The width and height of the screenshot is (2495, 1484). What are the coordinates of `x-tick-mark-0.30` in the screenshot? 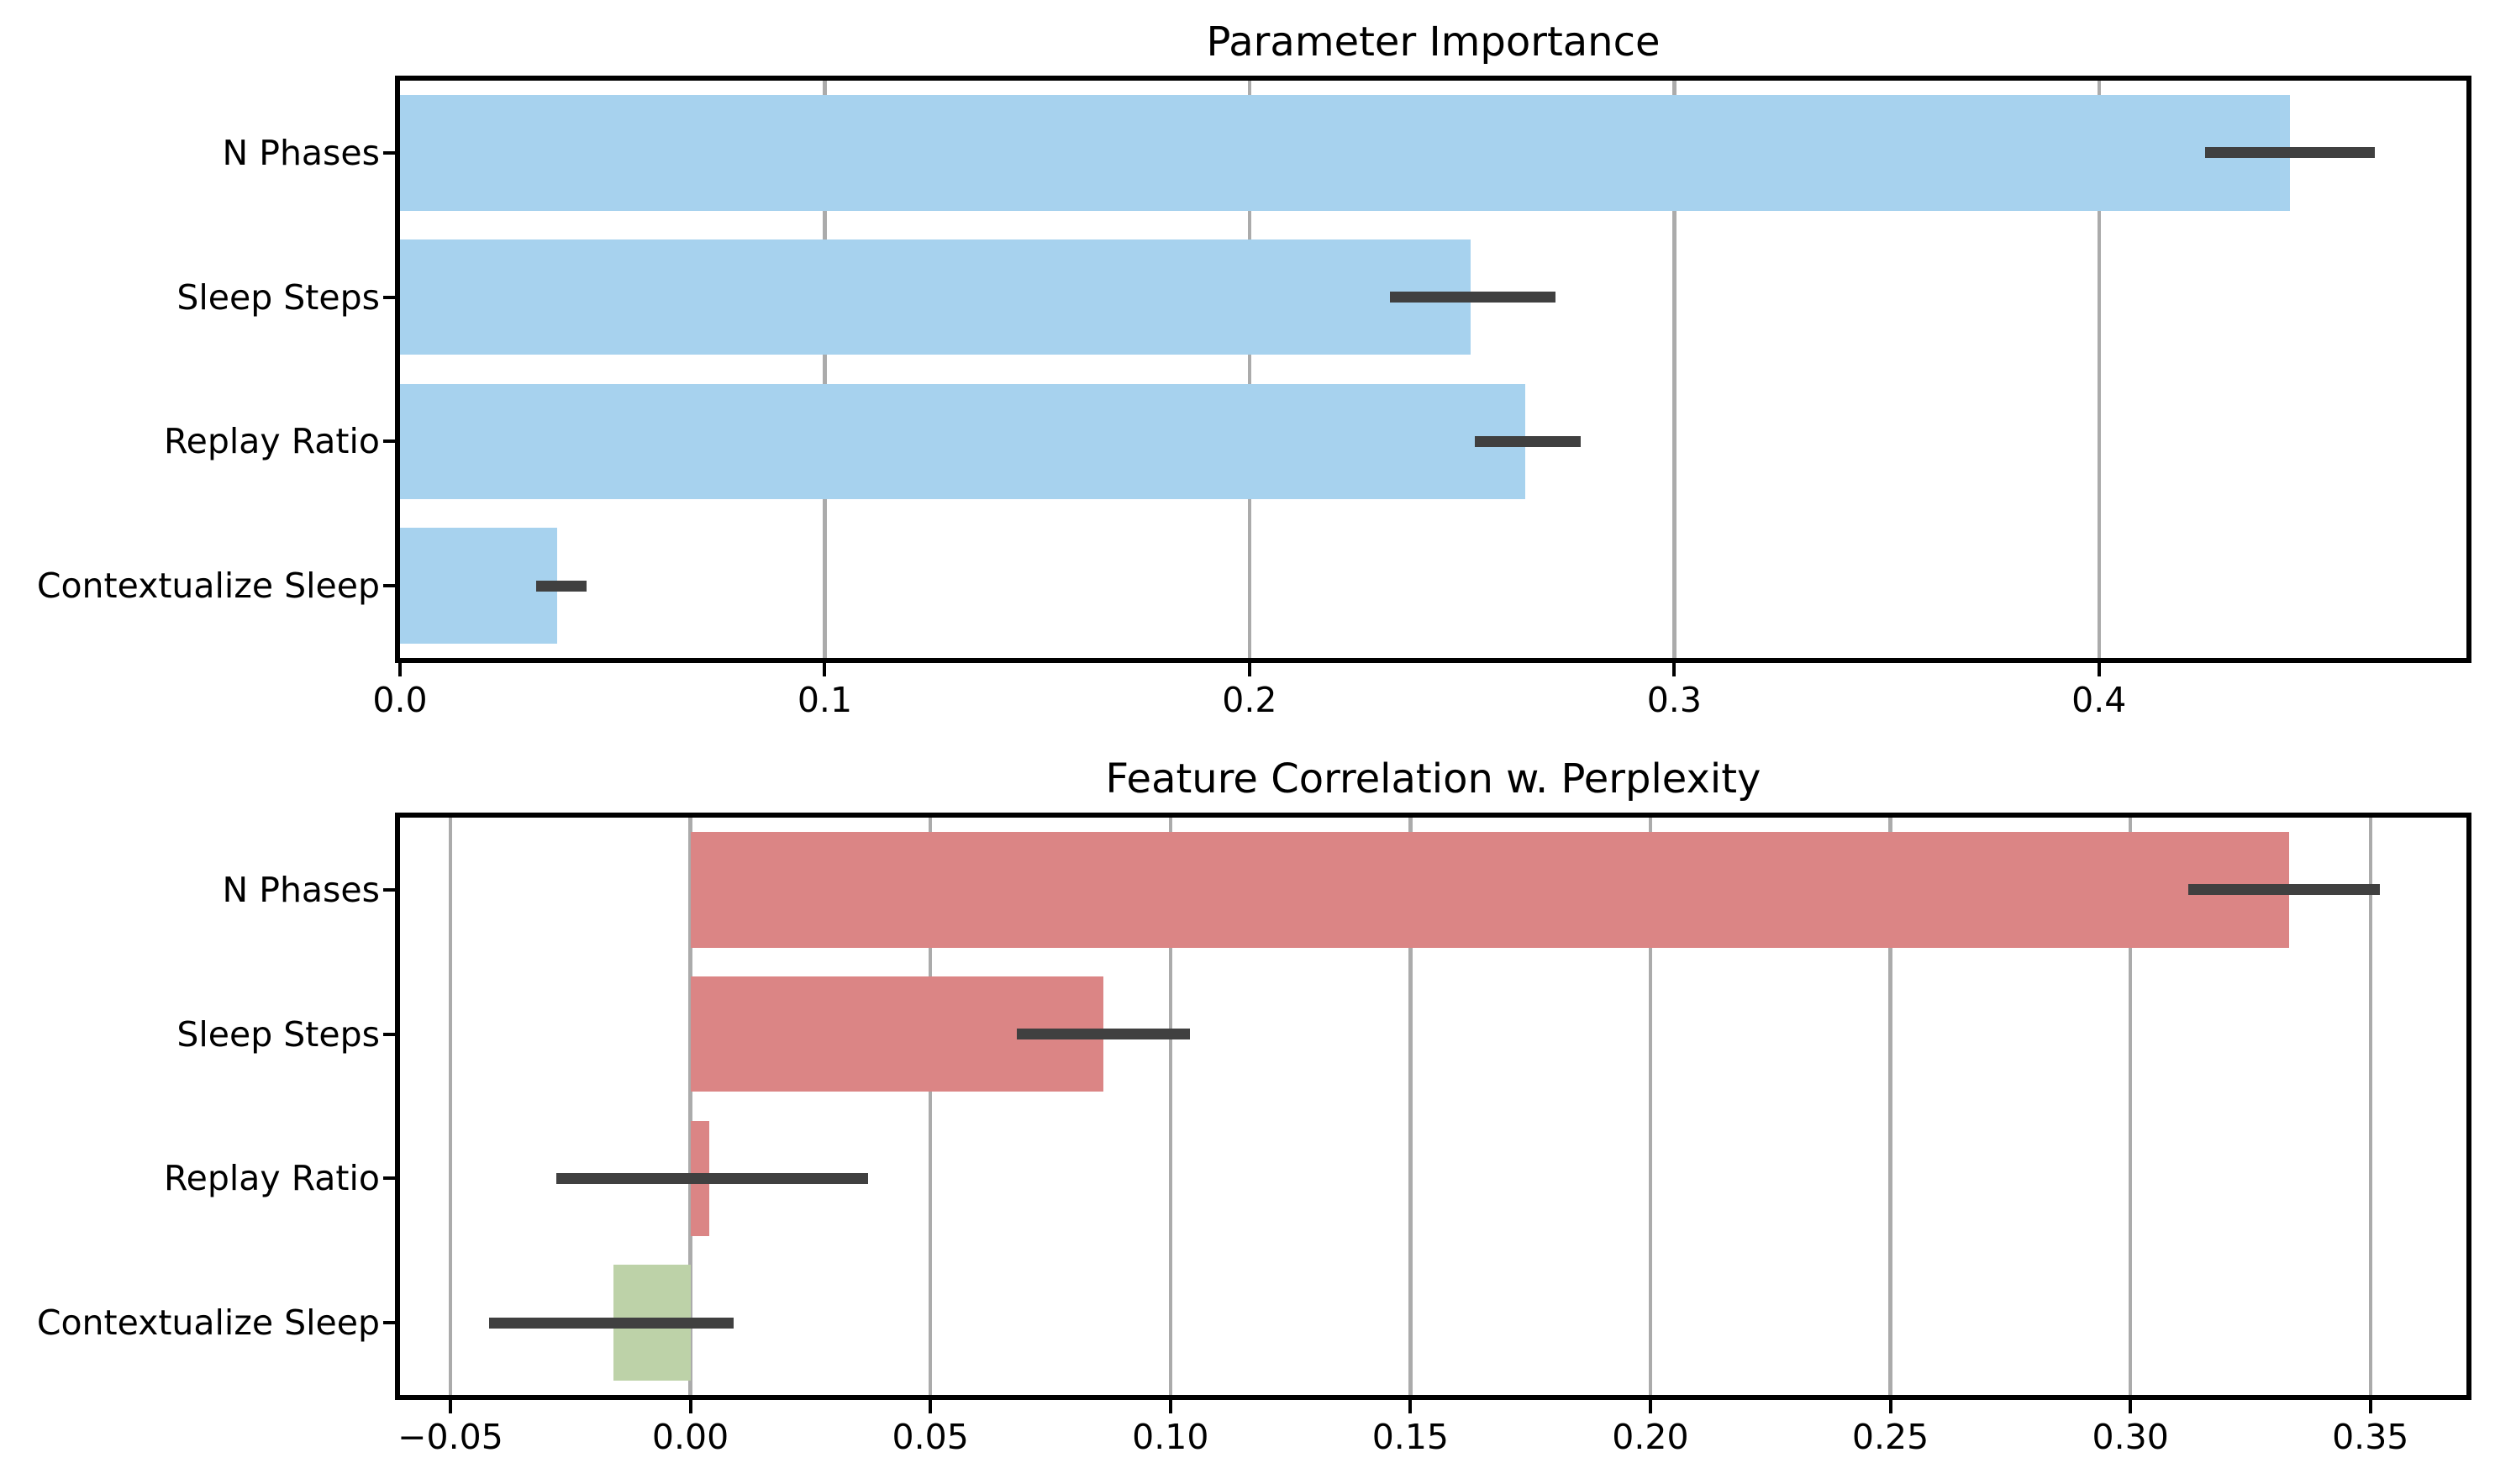 It's located at (2131, 1406).